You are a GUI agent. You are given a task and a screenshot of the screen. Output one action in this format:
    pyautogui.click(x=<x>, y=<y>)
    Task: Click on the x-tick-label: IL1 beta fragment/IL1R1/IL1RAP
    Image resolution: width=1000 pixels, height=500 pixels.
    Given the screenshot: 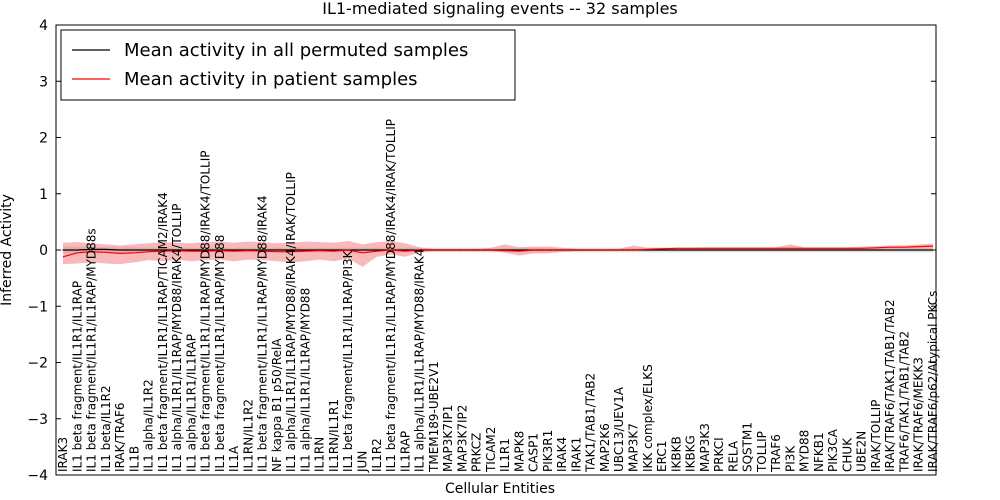 What is the action you would take?
    pyautogui.click(x=77, y=376)
    